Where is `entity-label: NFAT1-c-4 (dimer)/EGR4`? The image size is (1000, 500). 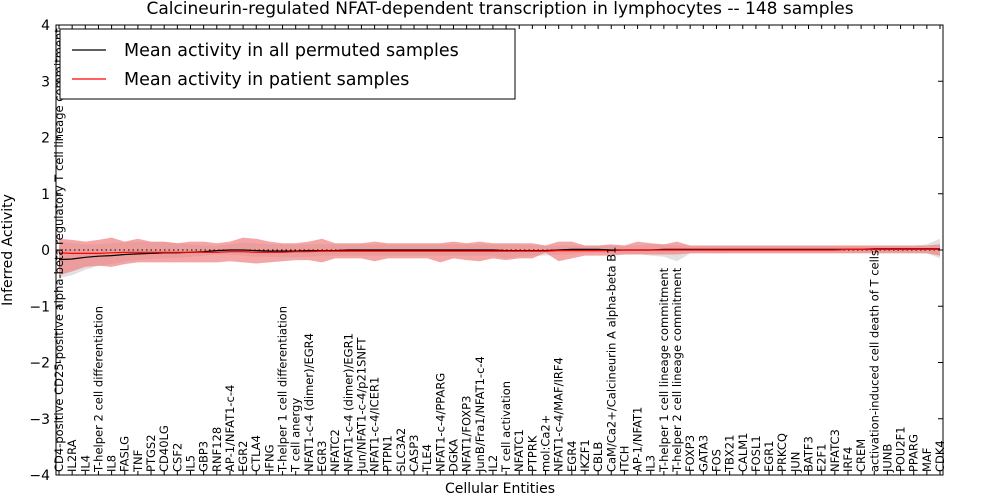
entity-label: NFAT1-c-4 (dimer)/EGR4 is located at coordinates (309, 402).